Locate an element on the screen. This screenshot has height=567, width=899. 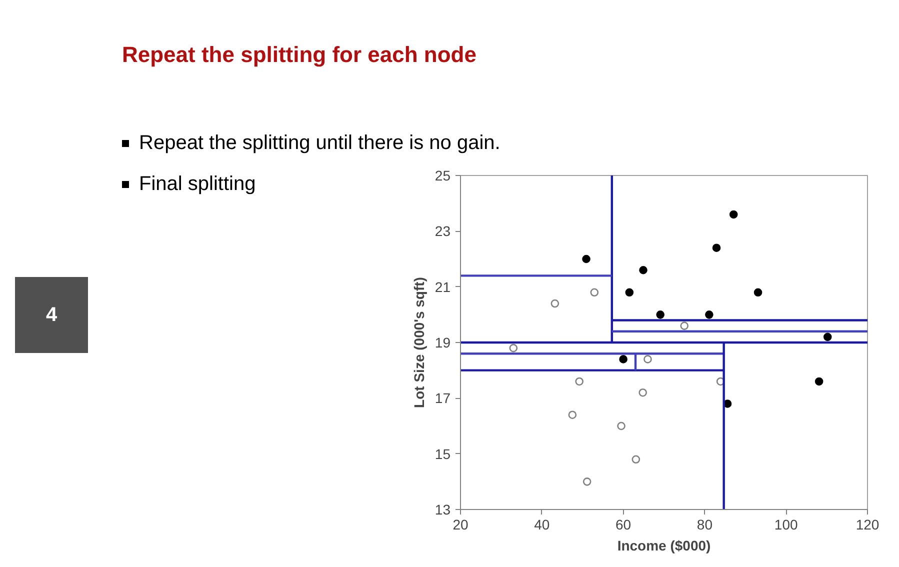
chart-title: Repeat the splitting for each node is located at coordinates (299, 55).